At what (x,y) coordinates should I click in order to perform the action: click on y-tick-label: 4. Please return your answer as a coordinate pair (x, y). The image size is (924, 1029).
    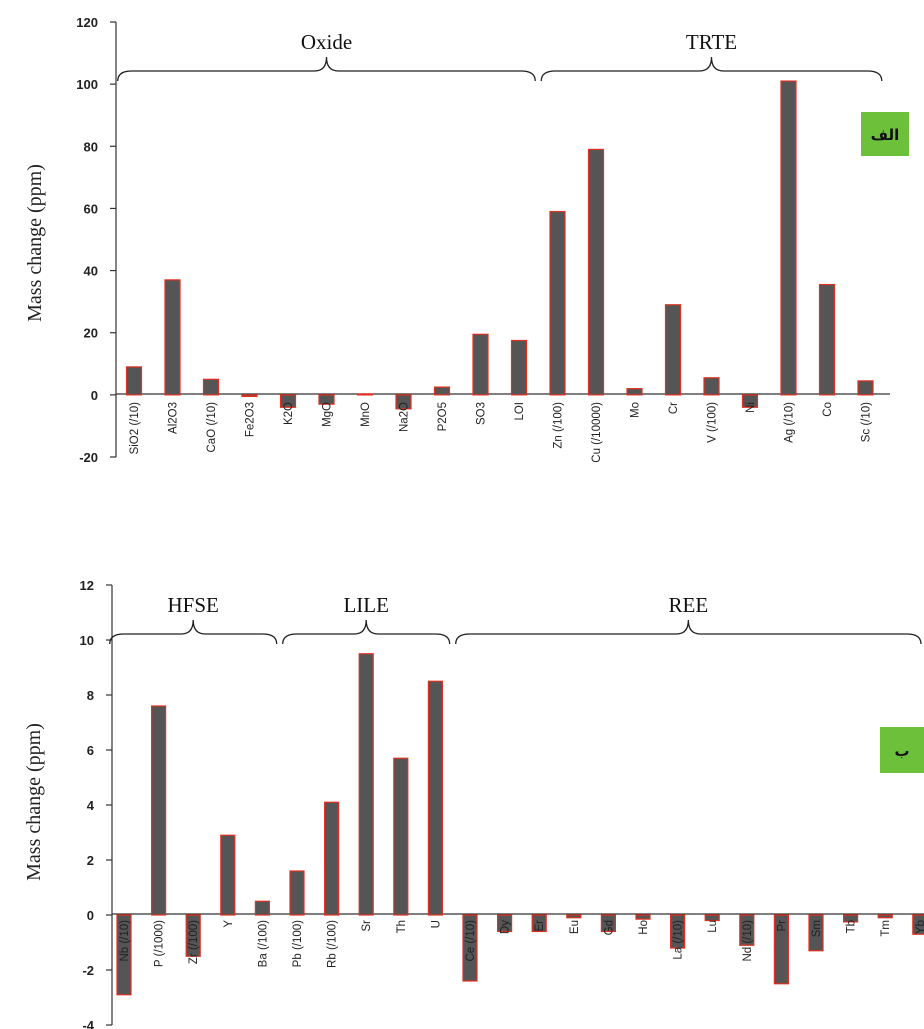
    Looking at the image, I should click on (91, 805).